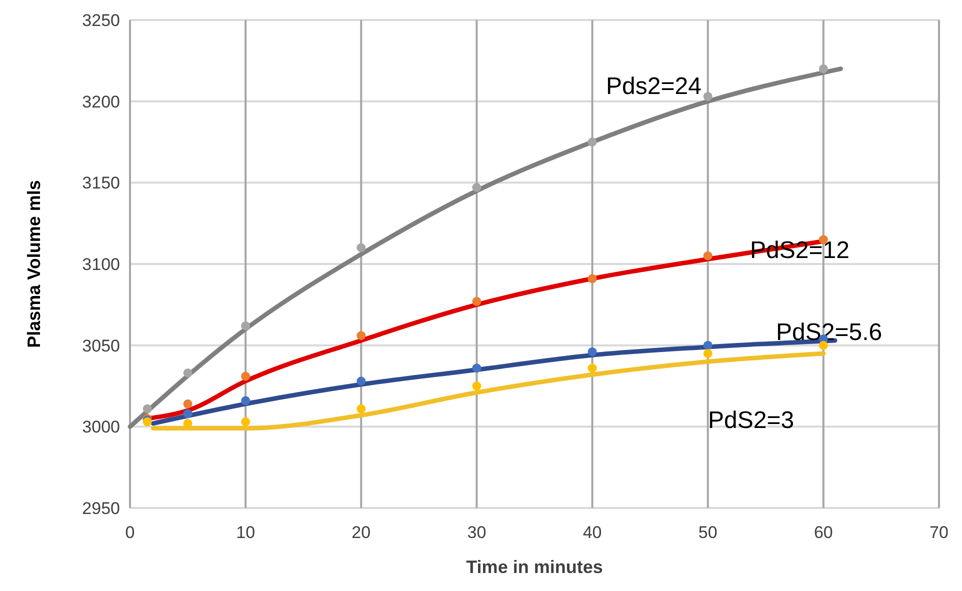  I want to click on x-tick-label: 50, so click(708, 532).